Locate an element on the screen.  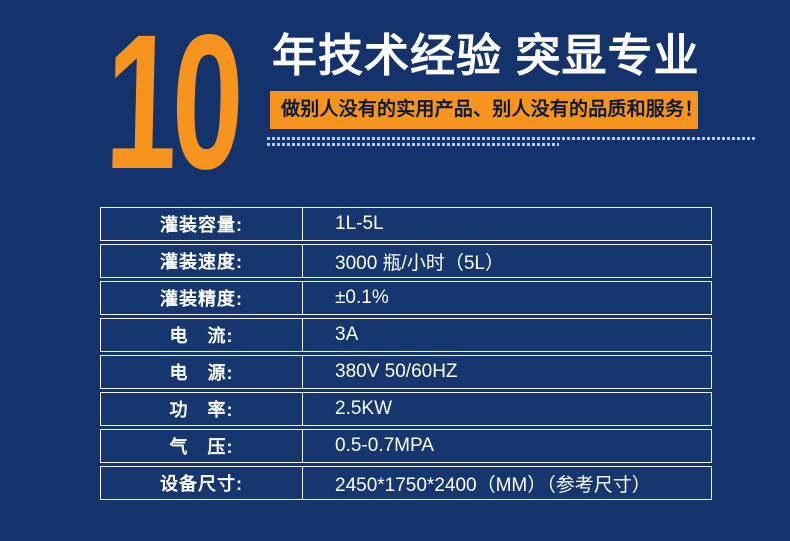
table-row: 电 流: 3A is located at coordinates (406, 335).